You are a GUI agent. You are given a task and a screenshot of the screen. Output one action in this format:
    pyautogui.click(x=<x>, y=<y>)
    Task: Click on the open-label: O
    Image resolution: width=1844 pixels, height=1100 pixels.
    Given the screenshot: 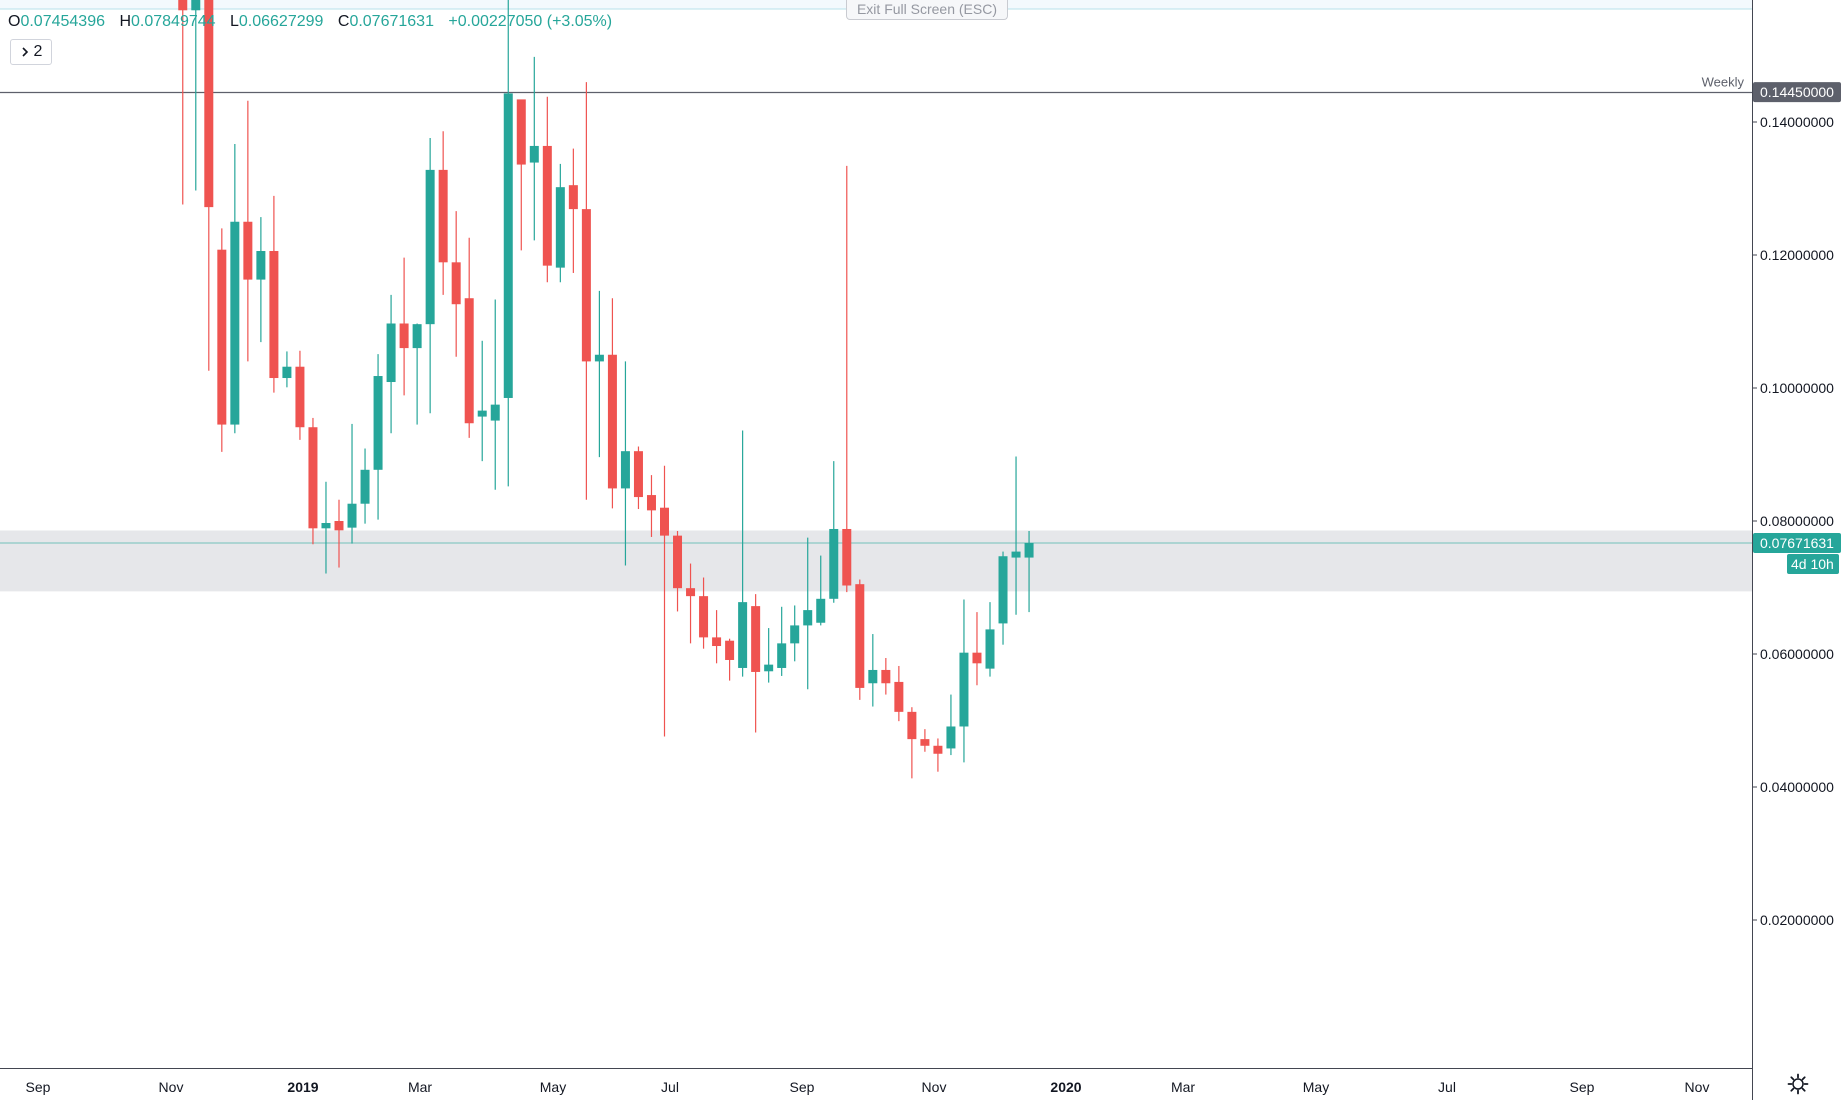 What is the action you would take?
    pyautogui.click(x=14, y=21)
    